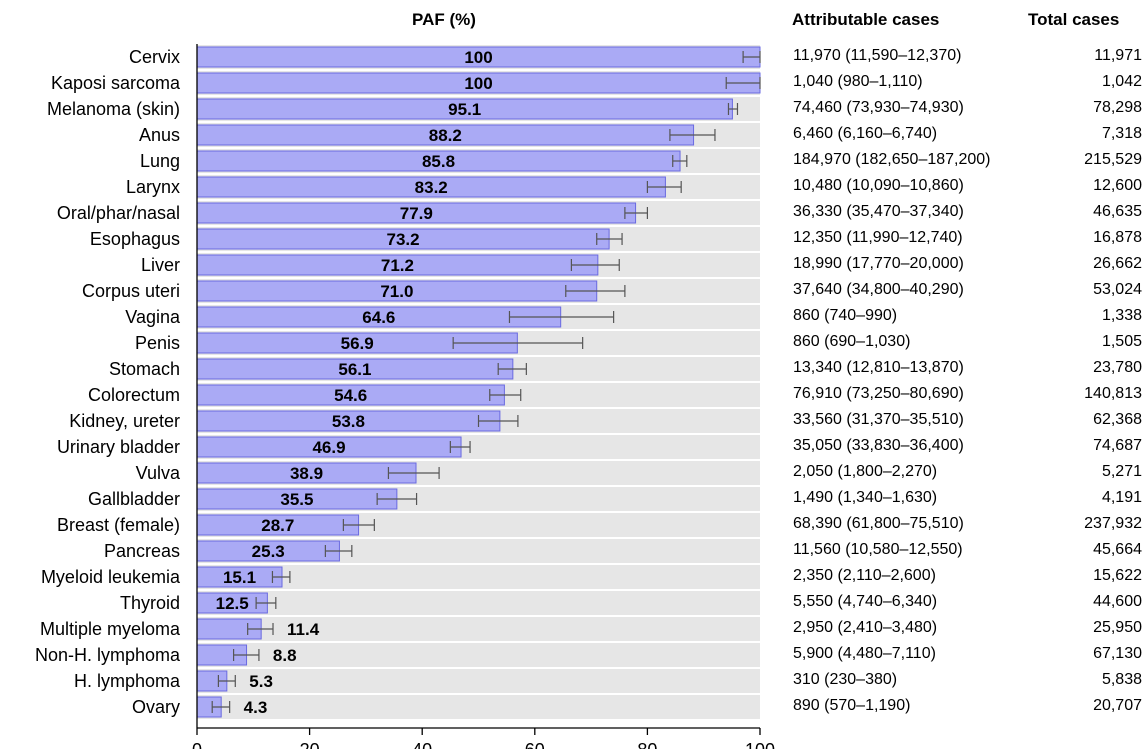 This screenshot has width=1148, height=749. What do you see at coordinates (1117, 367) in the screenshot?
I see `total-cases-cell: 23,780` at bounding box center [1117, 367].